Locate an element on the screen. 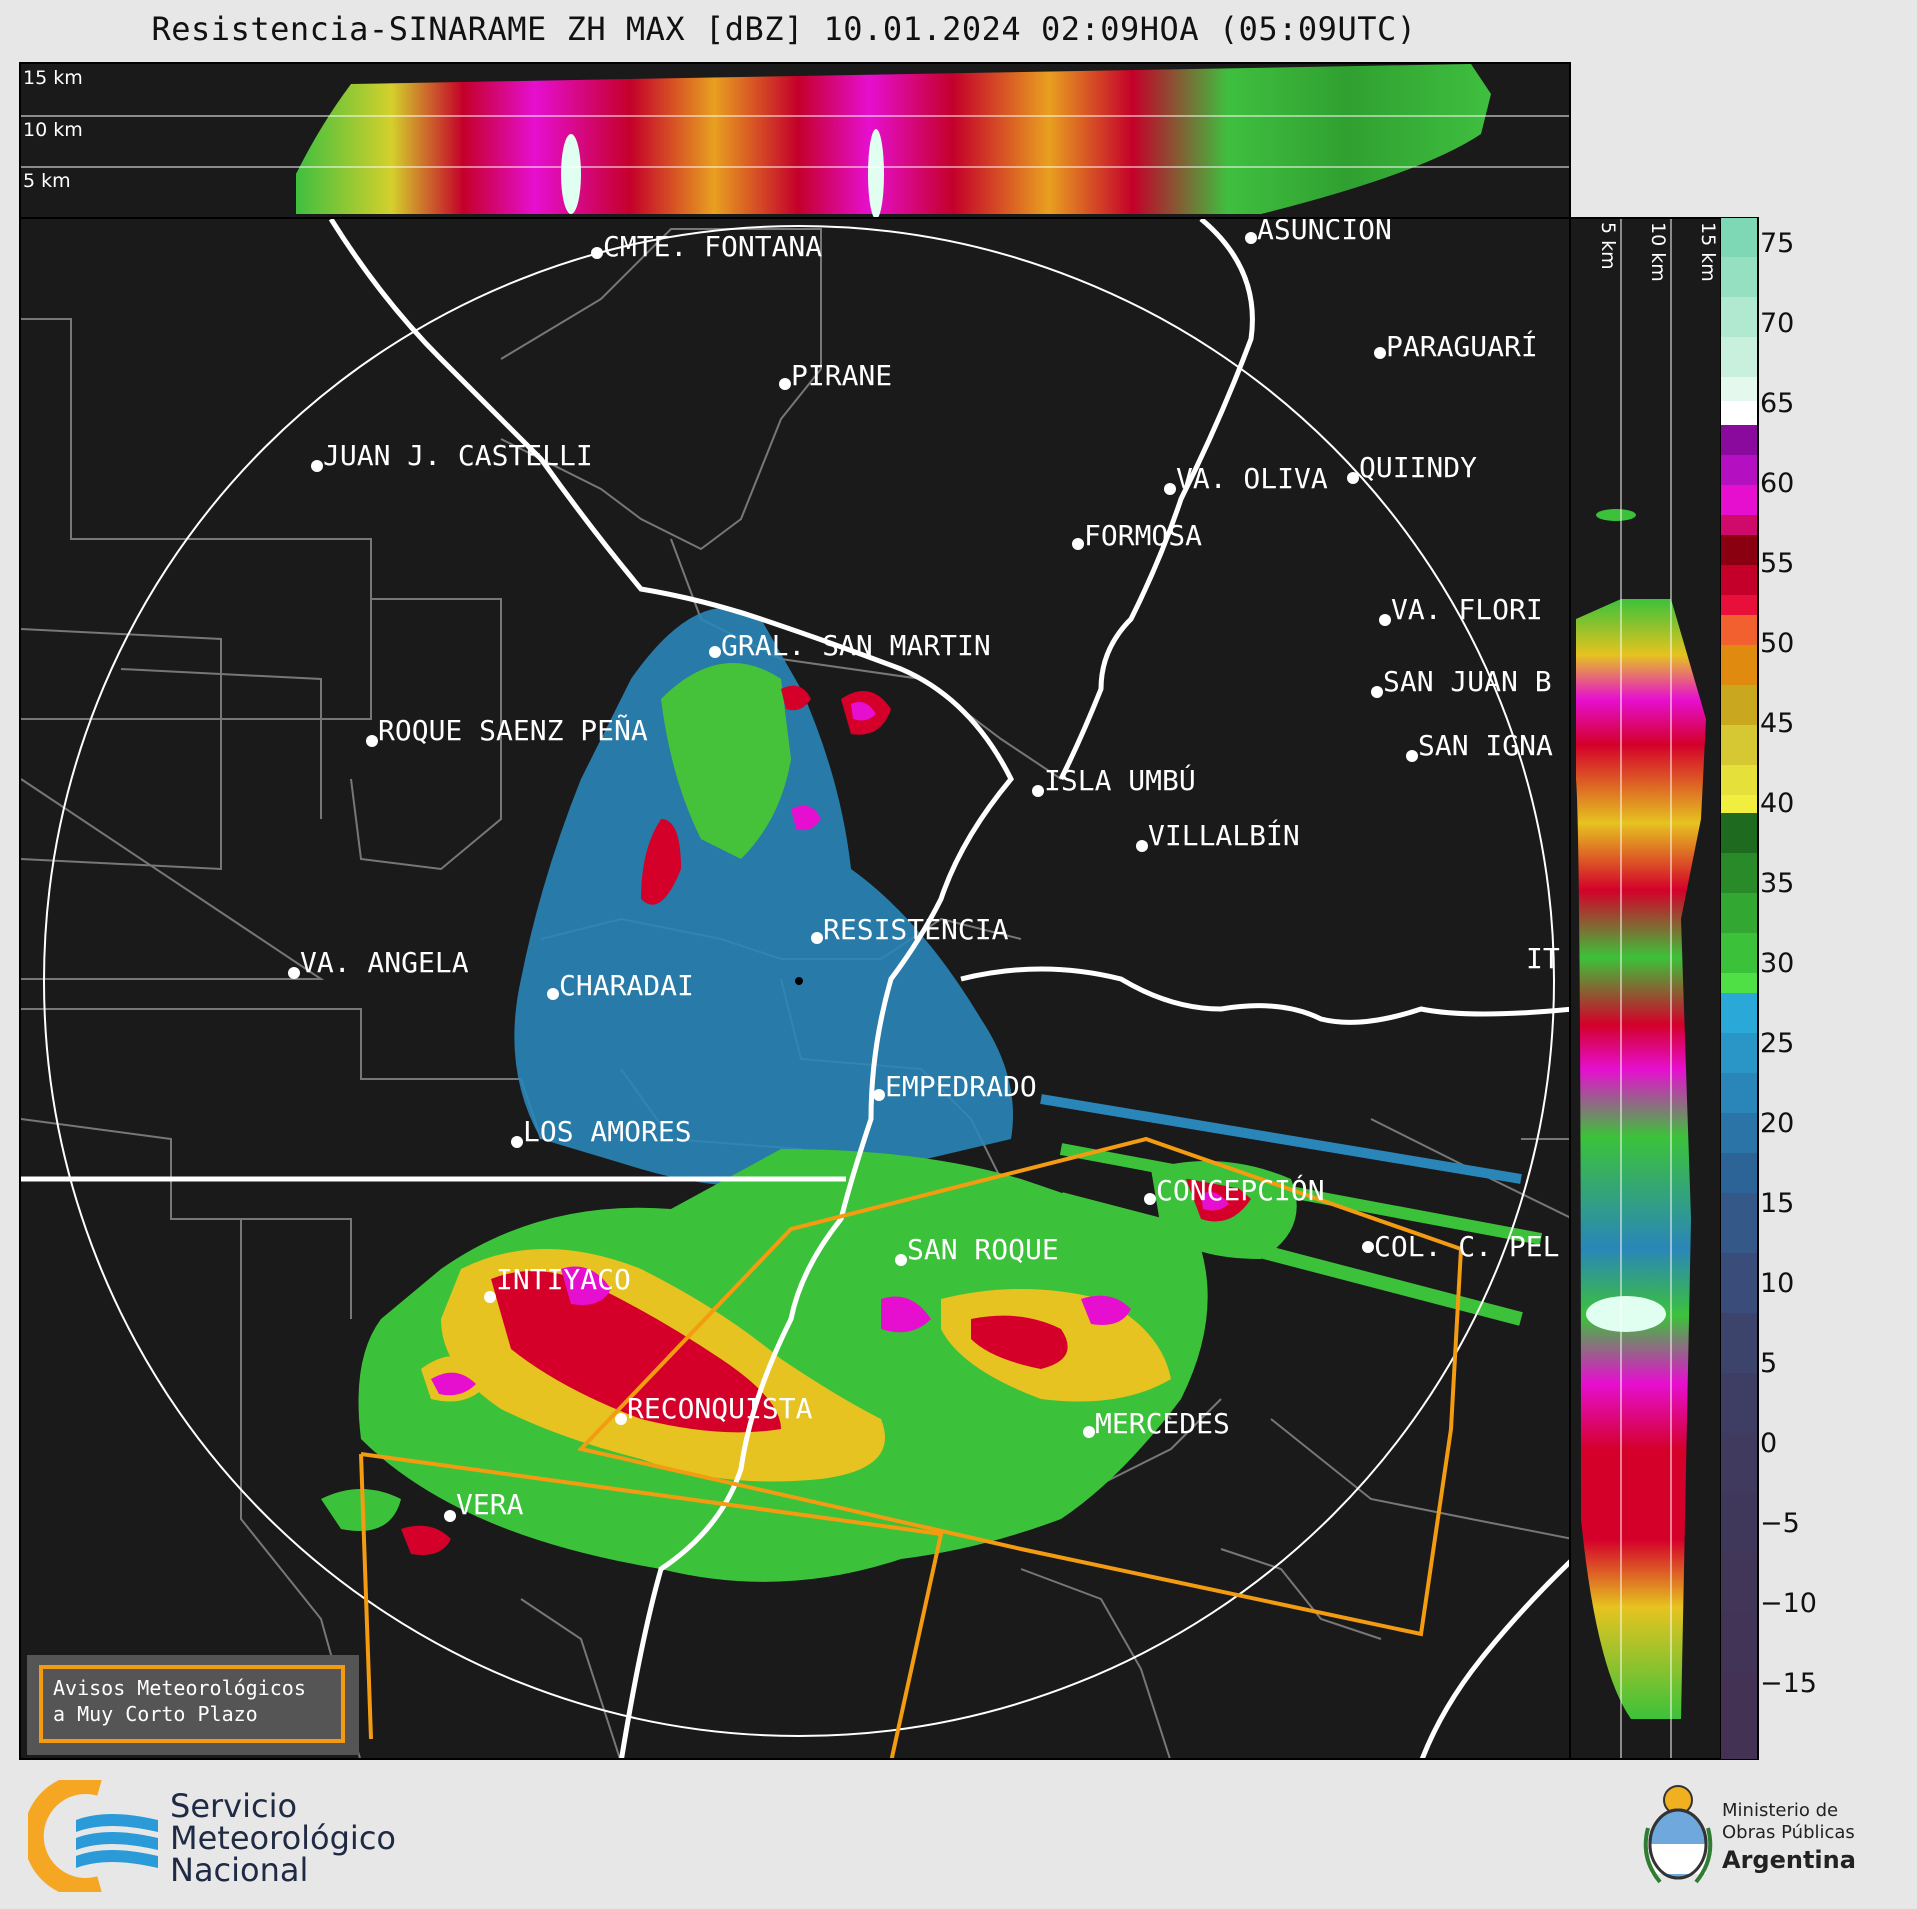 The width and height of the screenshot is (1917, 1909). place-roque-saenz-pena: ROQUE SAENZ PEÑA is located at coordinates (507, 730).